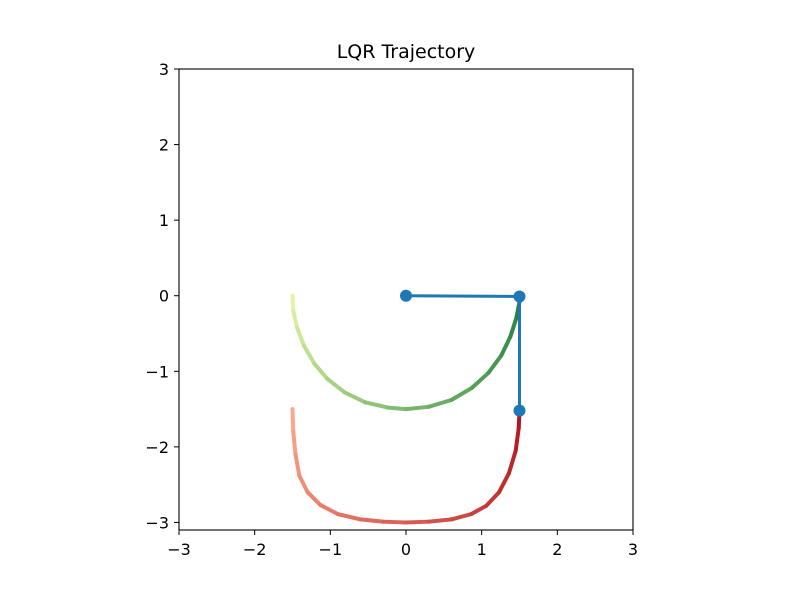  Describe the element at coordinates (406, 466) in the screenshot. I see `trajectory-reds` at that location.